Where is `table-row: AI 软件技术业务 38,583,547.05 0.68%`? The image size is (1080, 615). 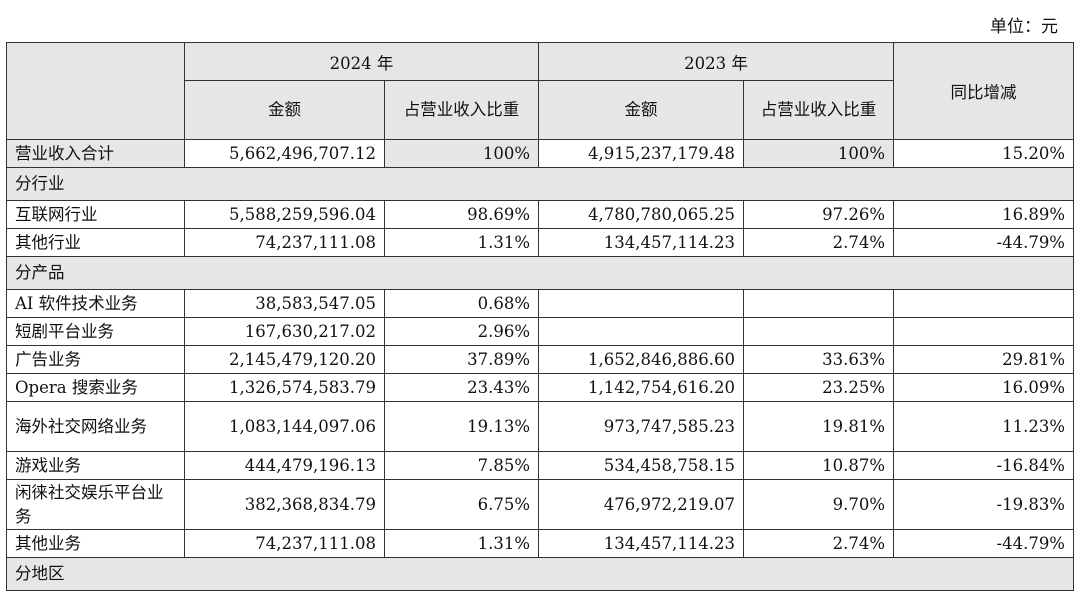
table-row: AI 软件技术业务 38,583,547.05 0.68% is located at coordinates (540, 303).